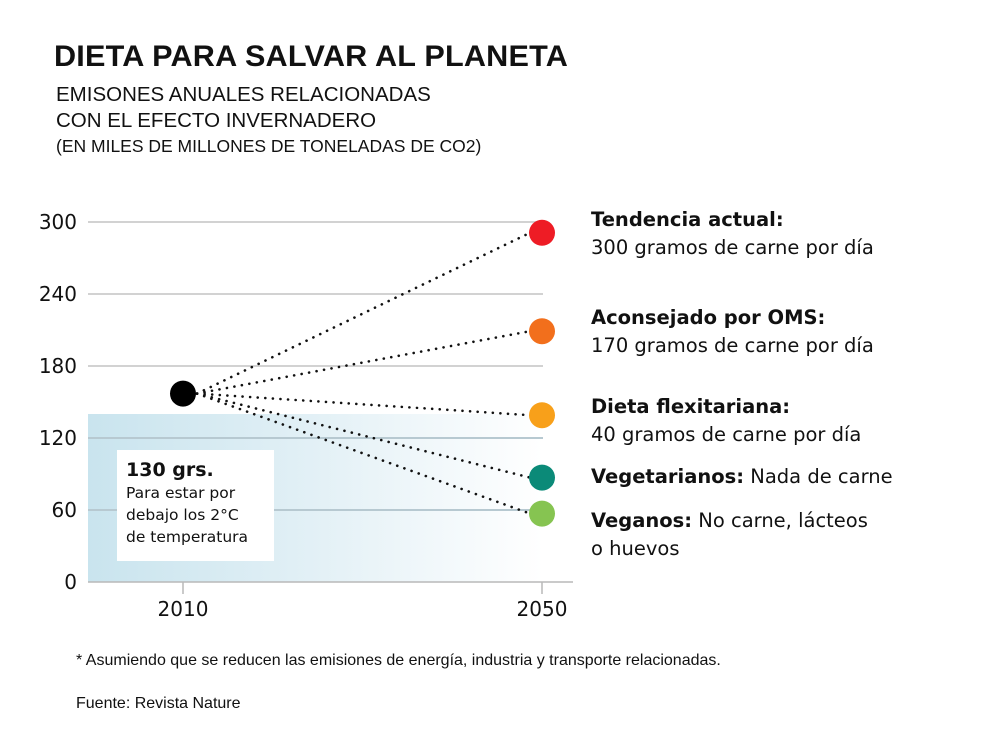 The width and height of the screenshot is (990, 745). I want to click on legend-item-veganos: Veganos: No carne, lácteos o huevos, so click(729, 535).